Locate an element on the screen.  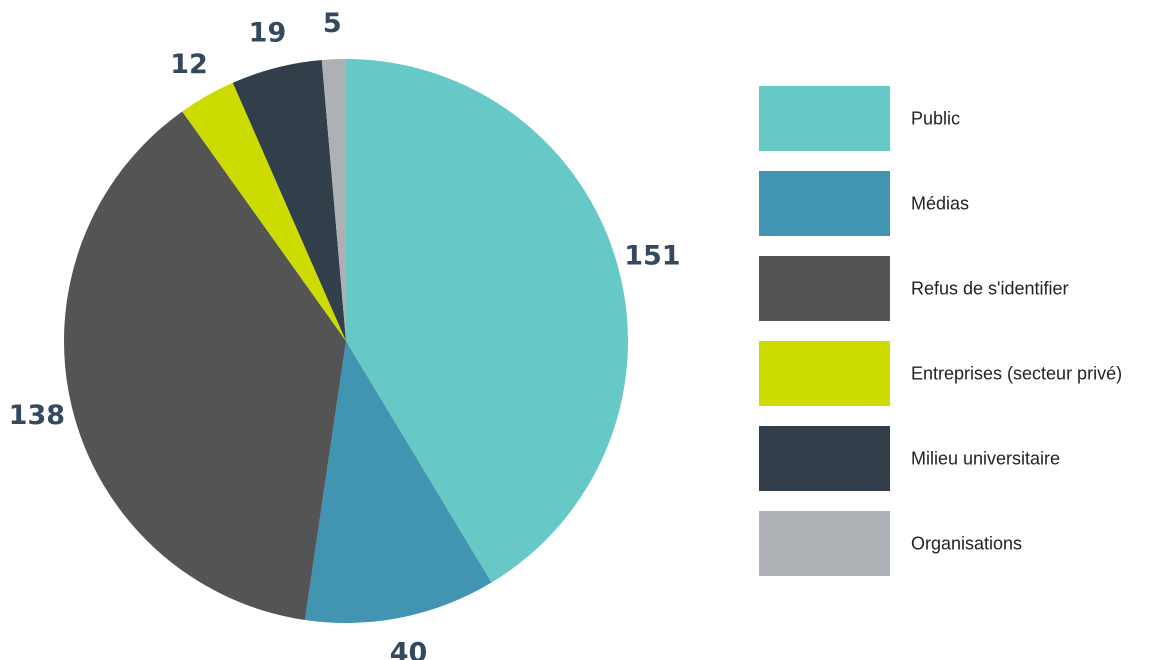
legend-label-public: Public is located at coordinates (935, 119).